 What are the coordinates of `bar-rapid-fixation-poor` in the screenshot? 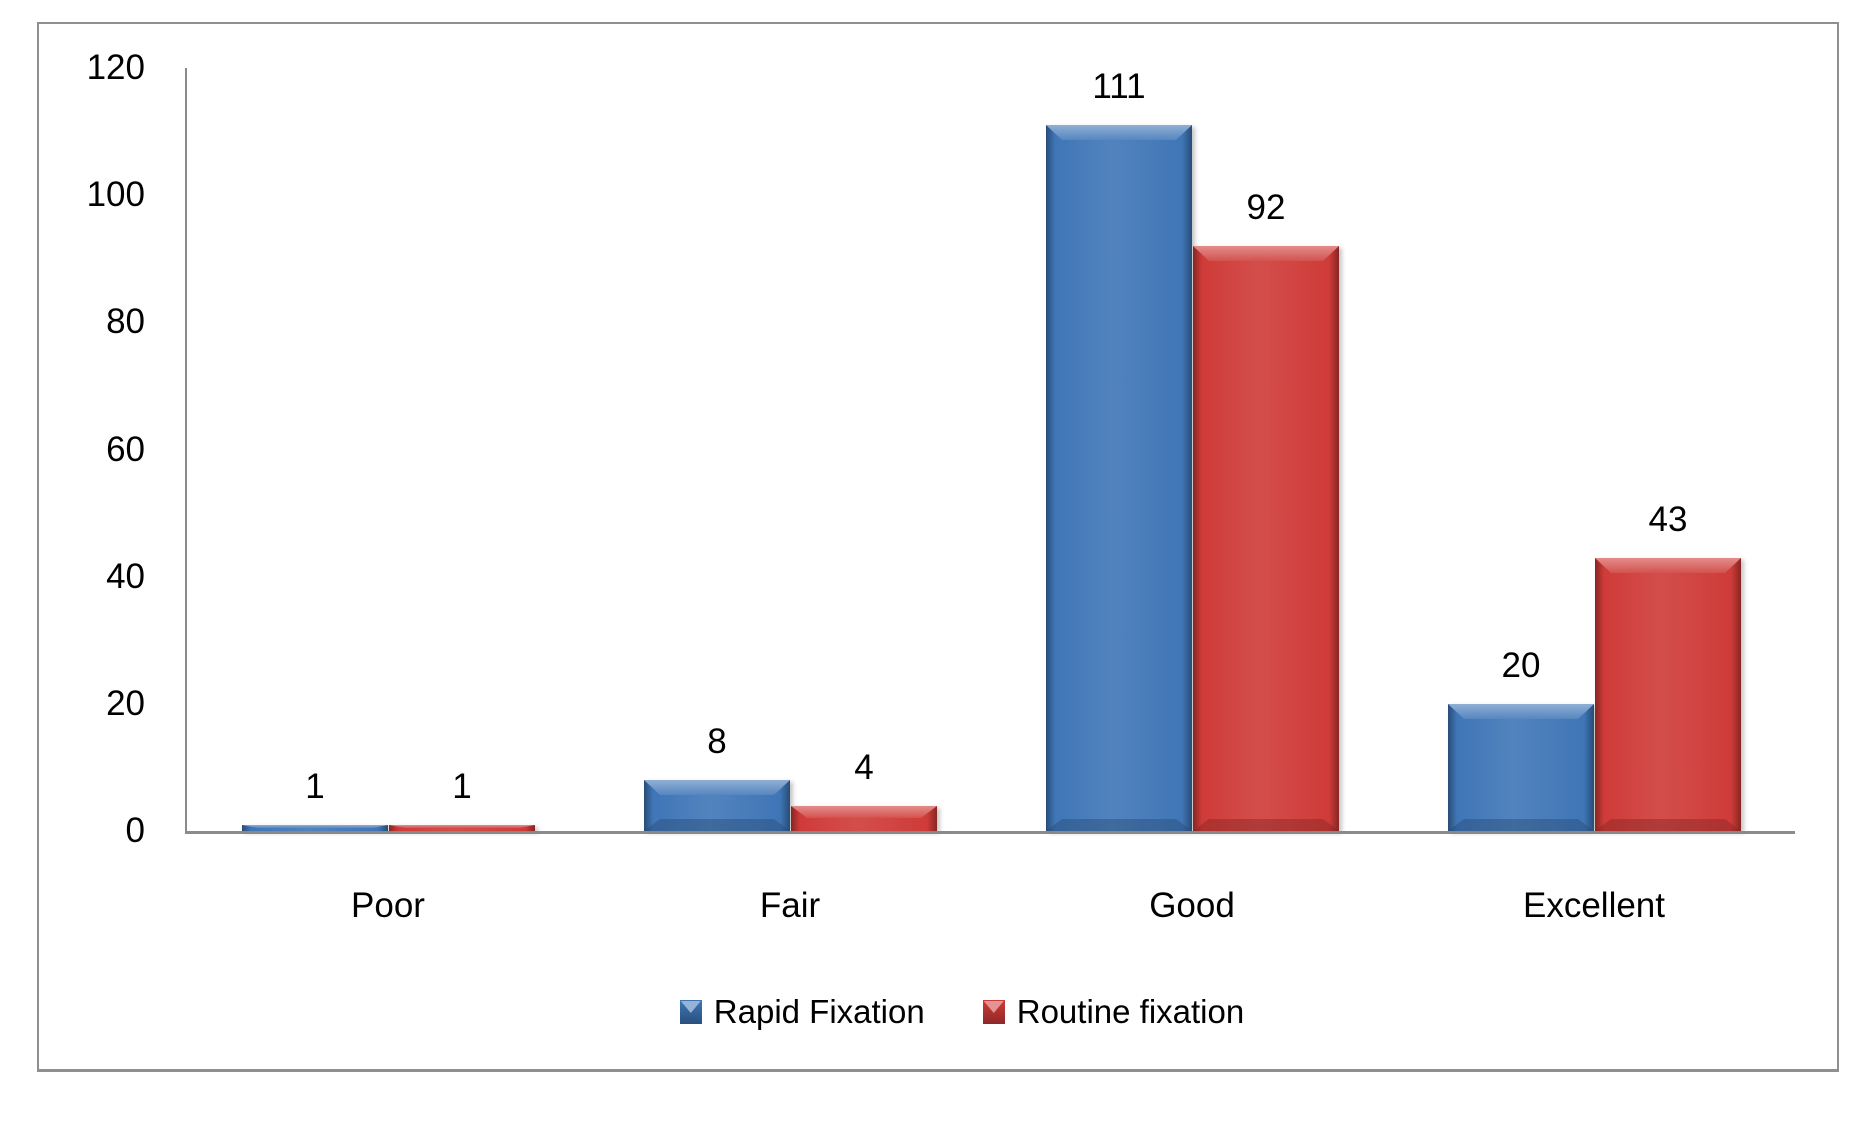 It's located at (315, 828).